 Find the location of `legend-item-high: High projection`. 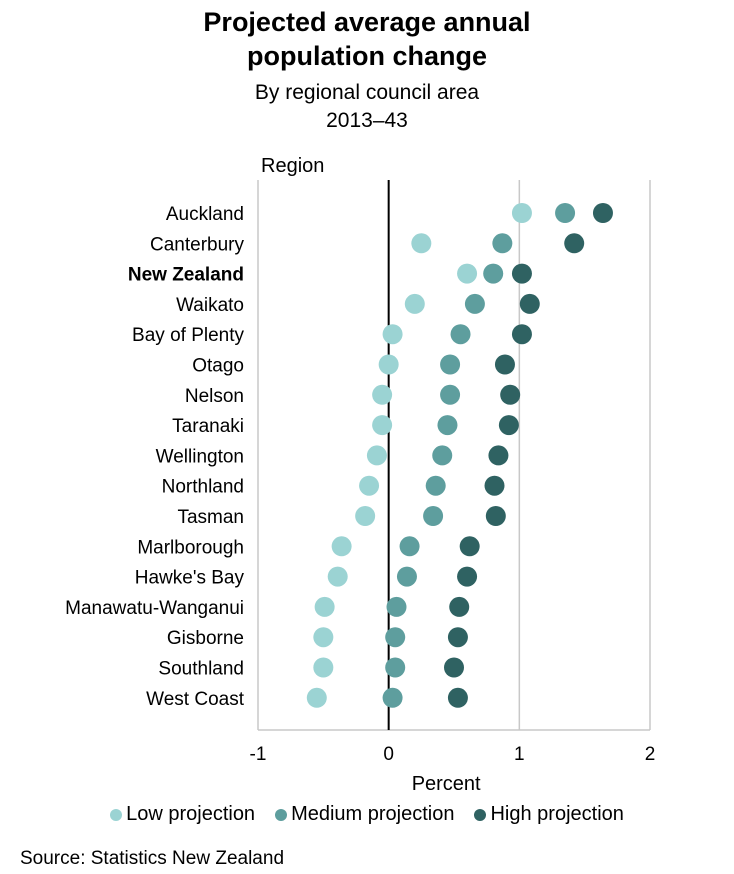

legend-item-high: High projection is located at coordinates (549, 814).